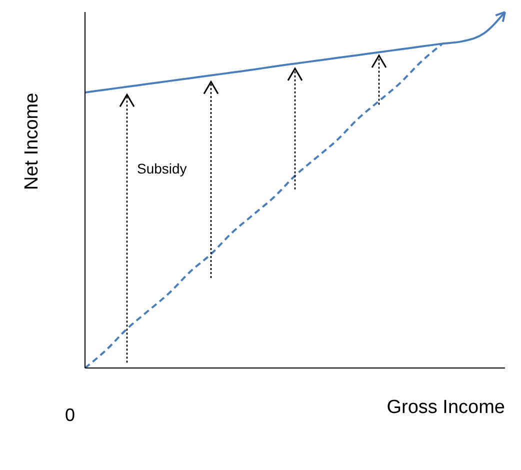 The image size is (521, 470). What do you see at coordinates (69, 415) in the screenshot?
I see `text: 0` at bounding box center [69, 415].